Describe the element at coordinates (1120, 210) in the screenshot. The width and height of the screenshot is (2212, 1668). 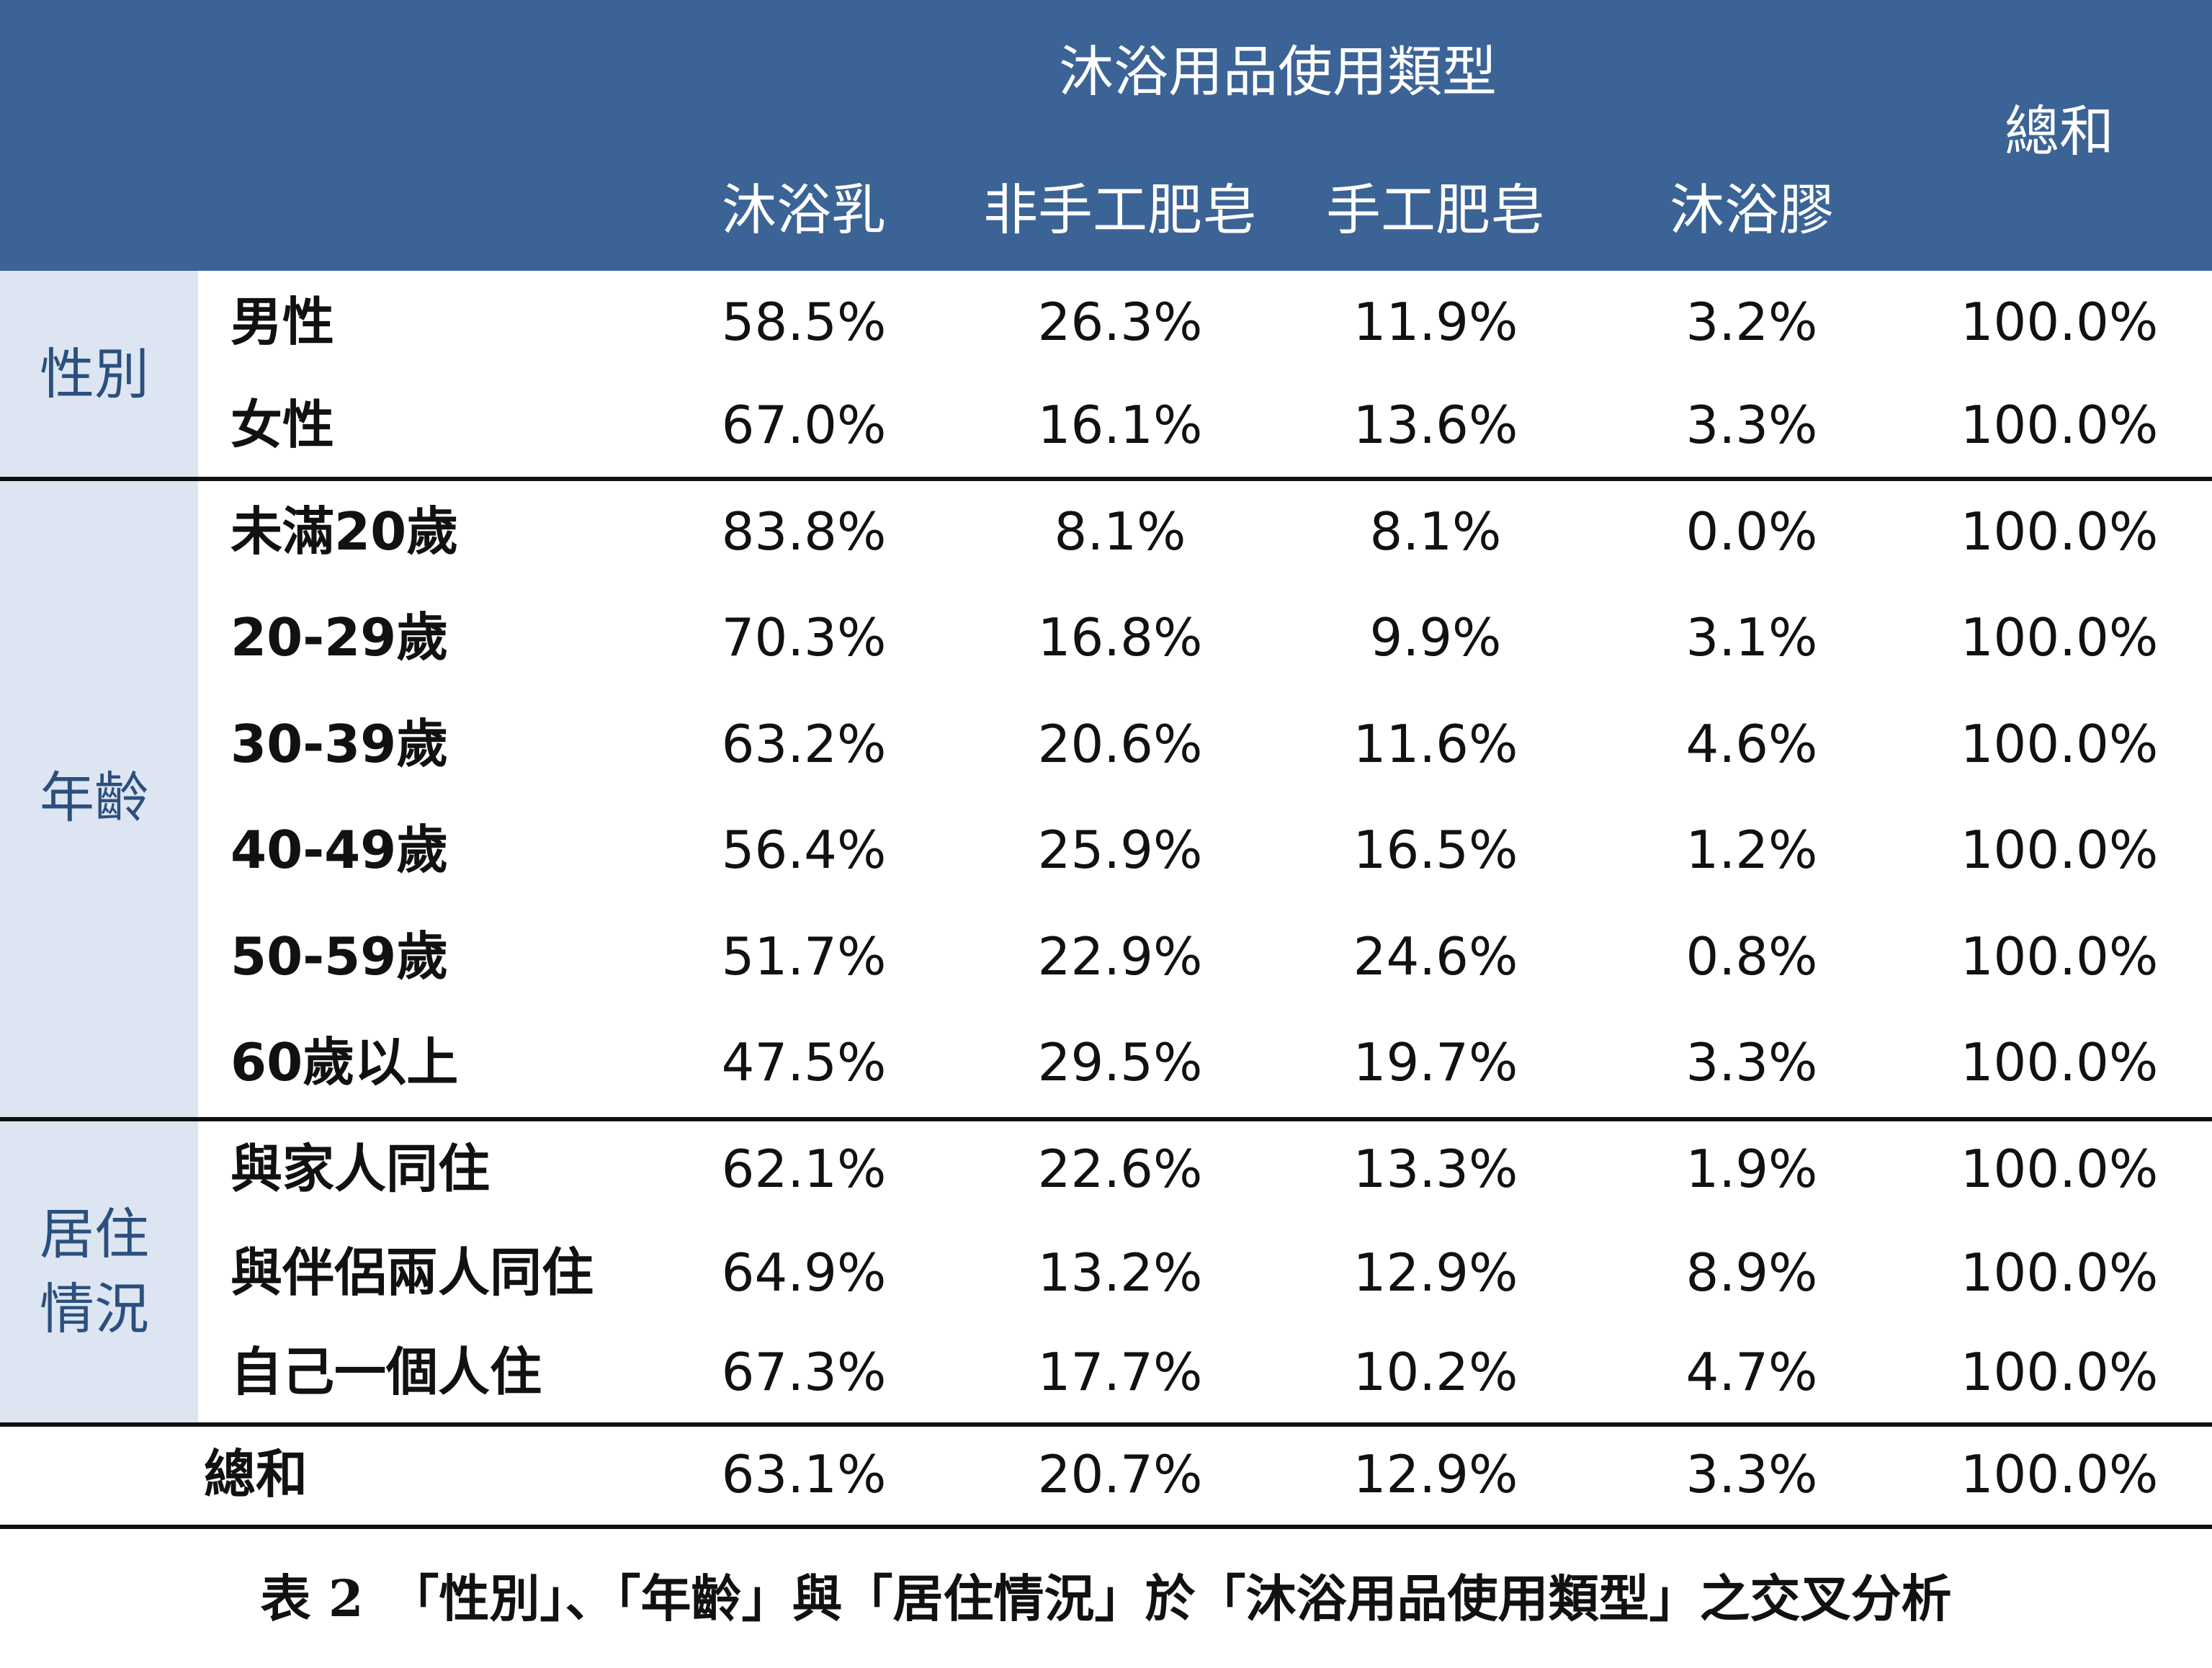
I see `column-header-non-handmade-soap: 非手工肥皂` at that location.